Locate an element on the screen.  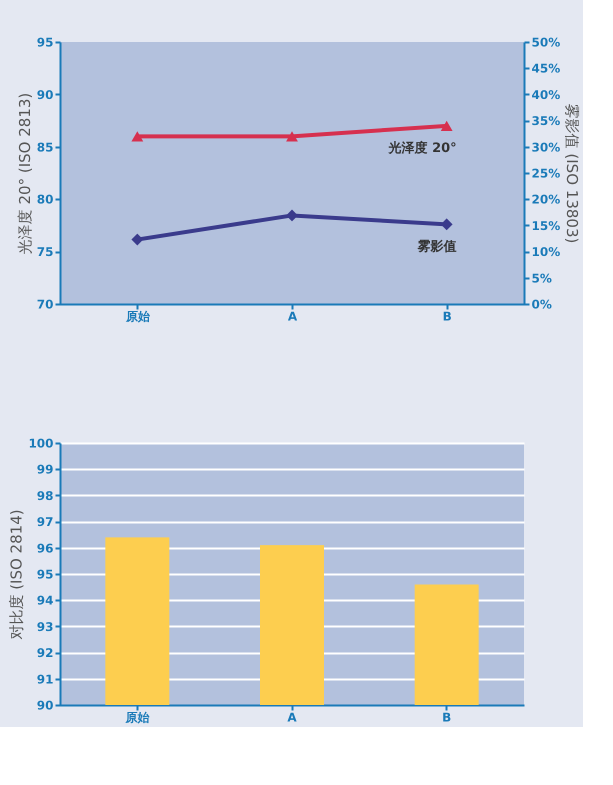
y-tick-label: 96 is located at coordinates (45, 548).